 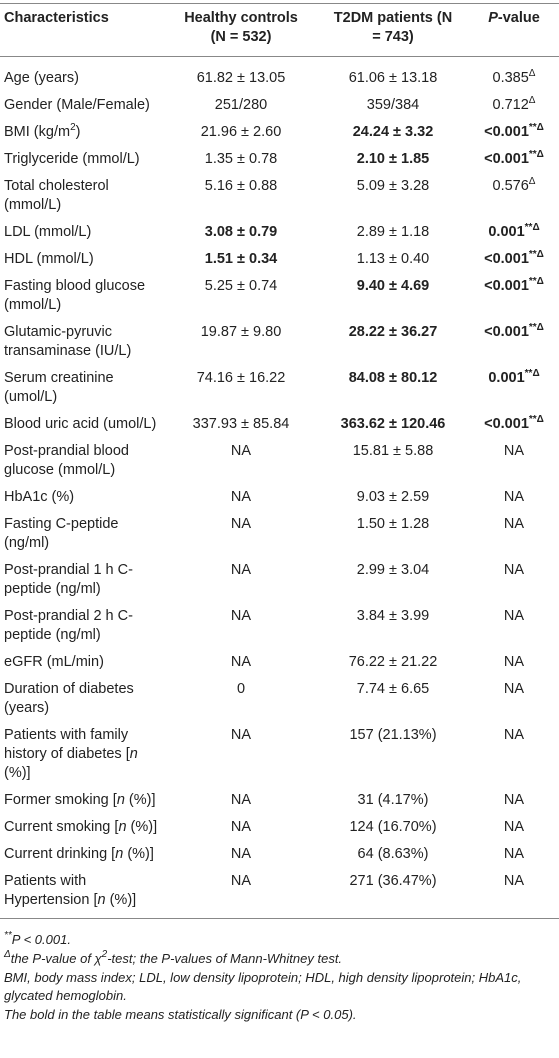 I want to click on text-run: 84.08 ± 80.12, so click(x=393, y=378).